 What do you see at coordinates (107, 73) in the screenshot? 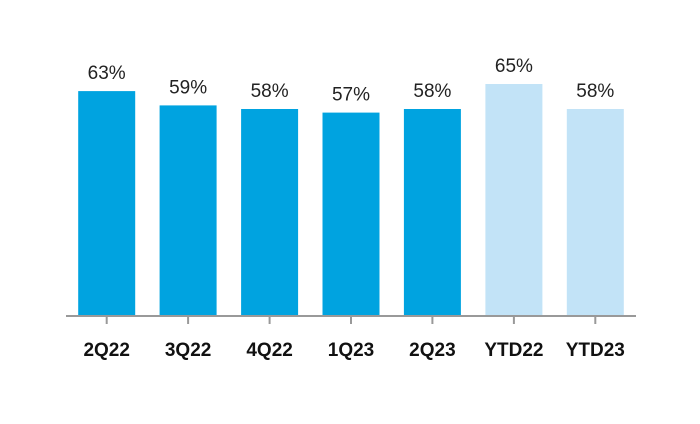
I see `value-label-2q22: 63%` at bounding box center [107, 73].